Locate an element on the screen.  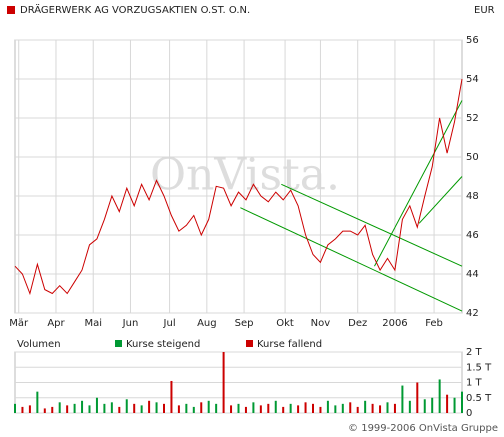
y-tick-label: 42 is located at coordinates (472, 313).